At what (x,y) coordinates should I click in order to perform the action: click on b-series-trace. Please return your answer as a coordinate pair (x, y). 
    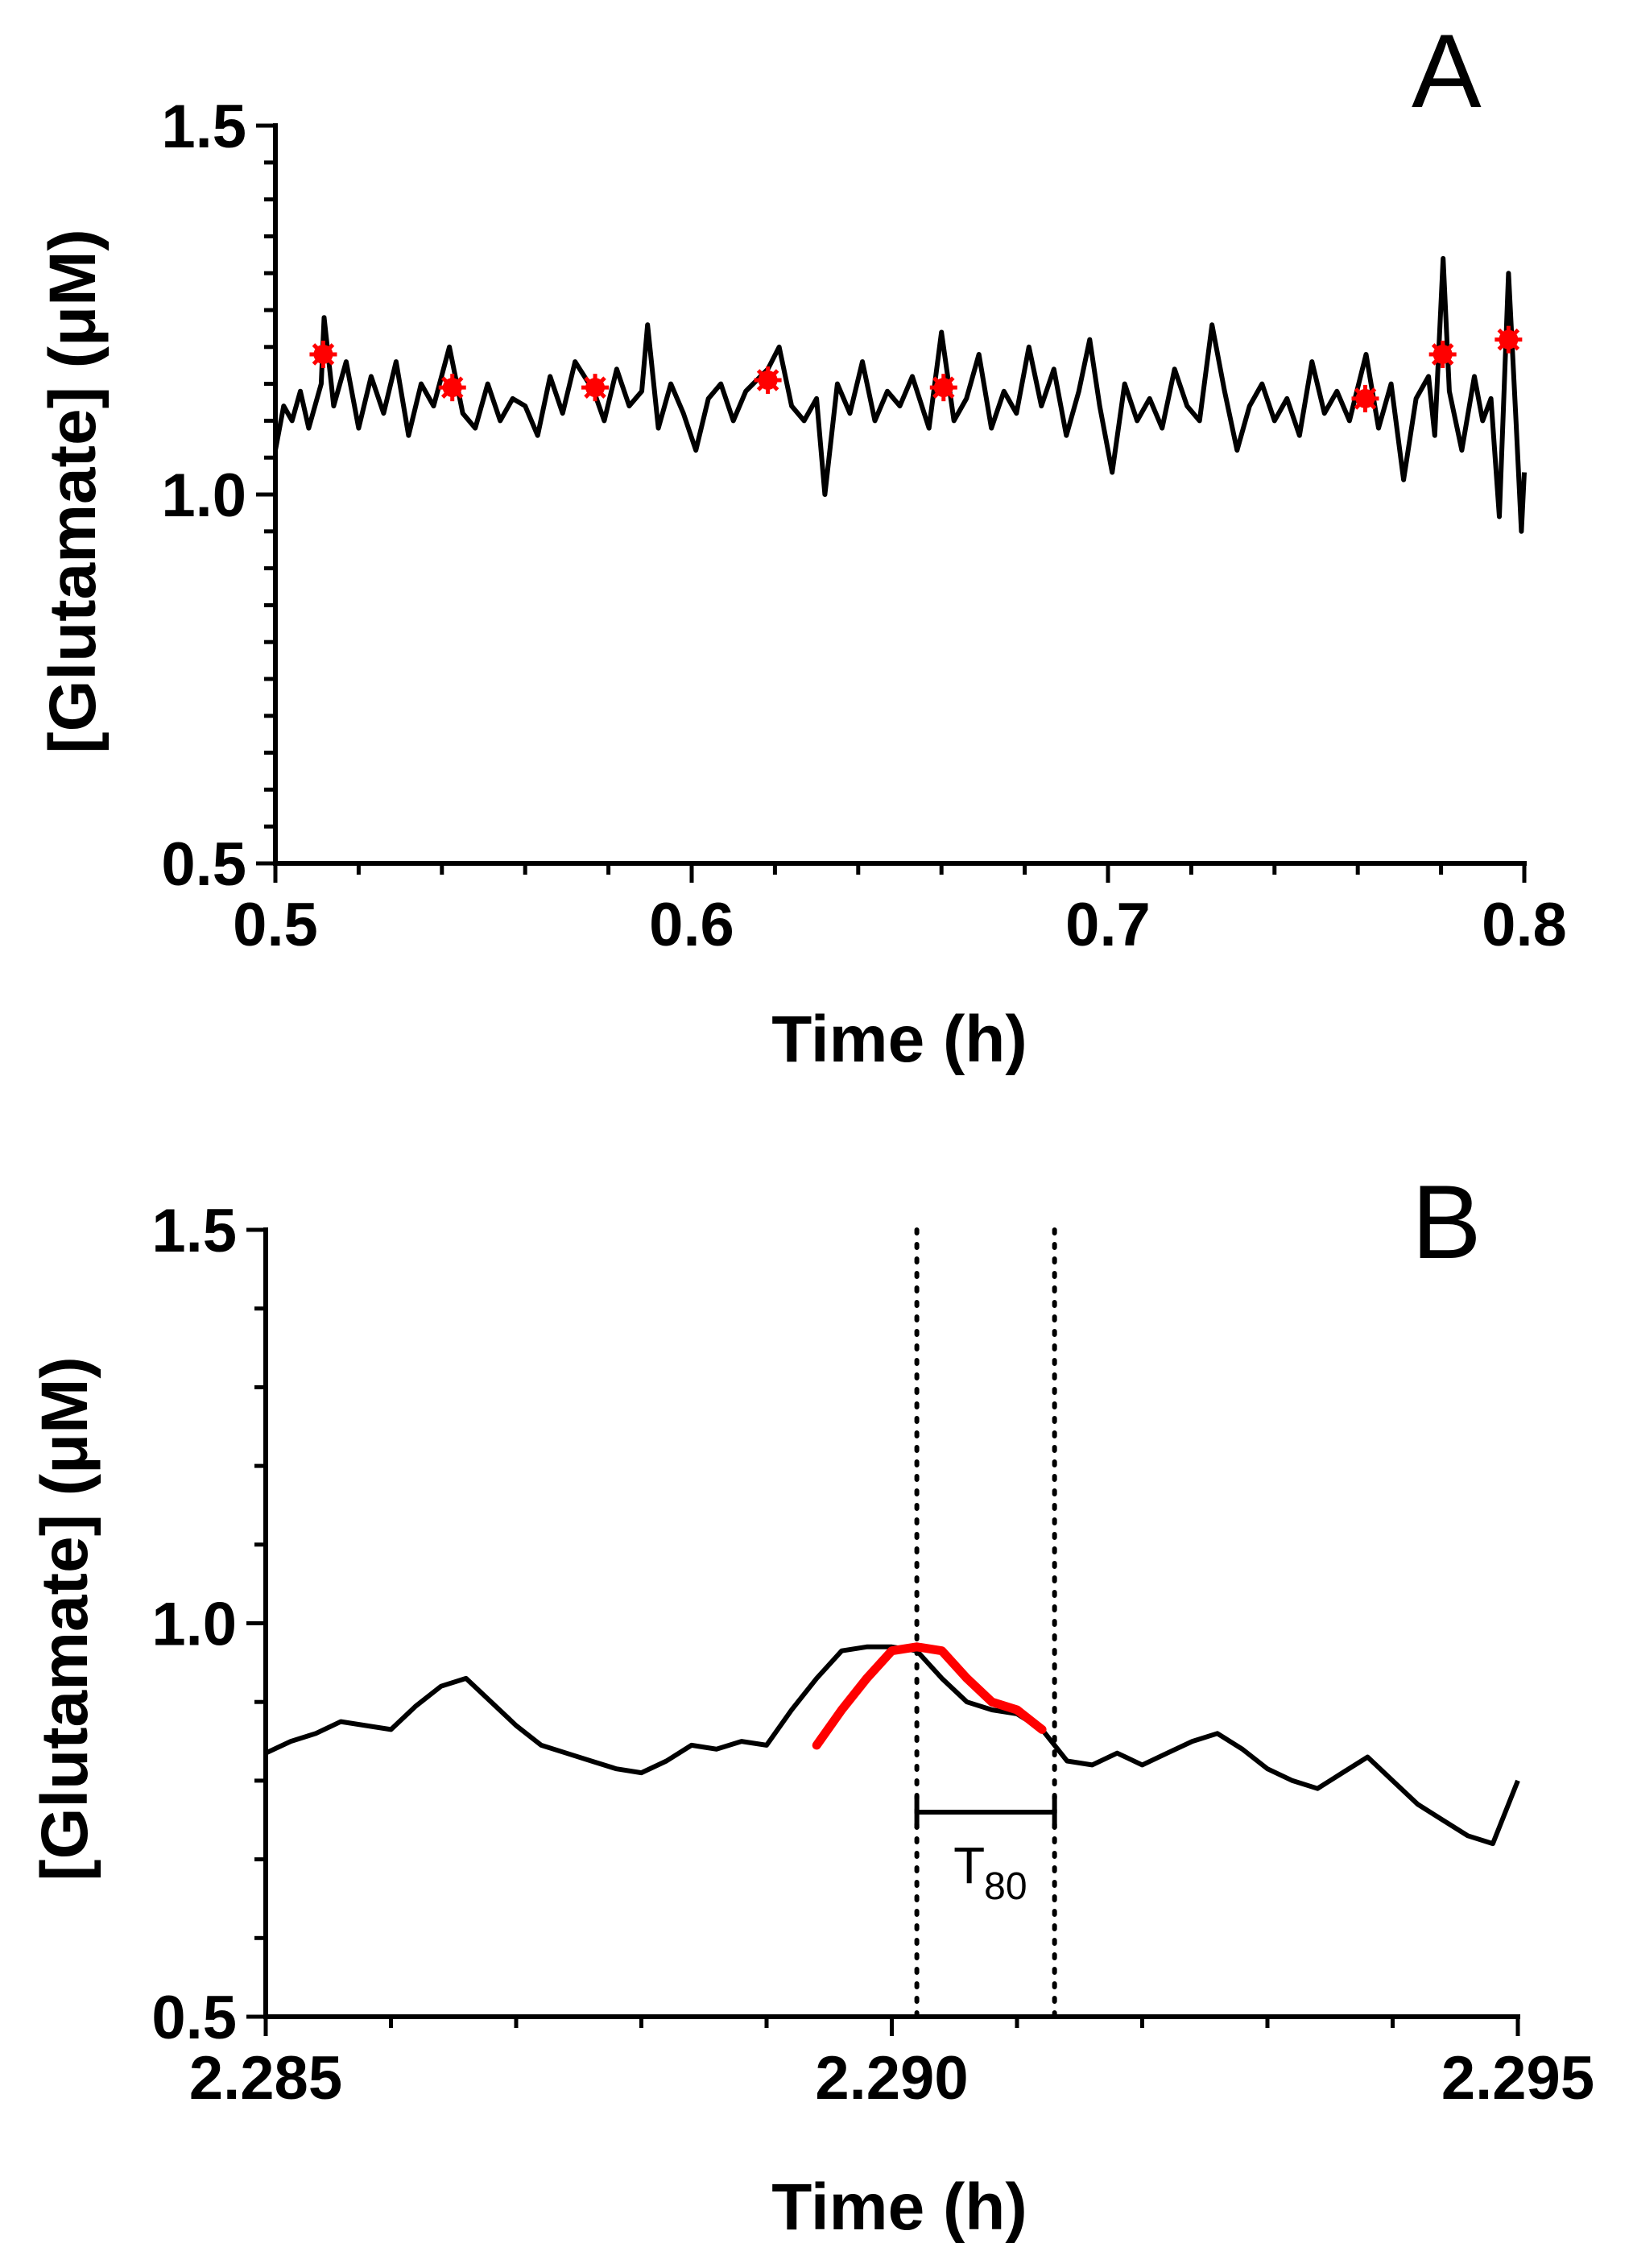
    Looking at the image, I should click on (892, 1745).